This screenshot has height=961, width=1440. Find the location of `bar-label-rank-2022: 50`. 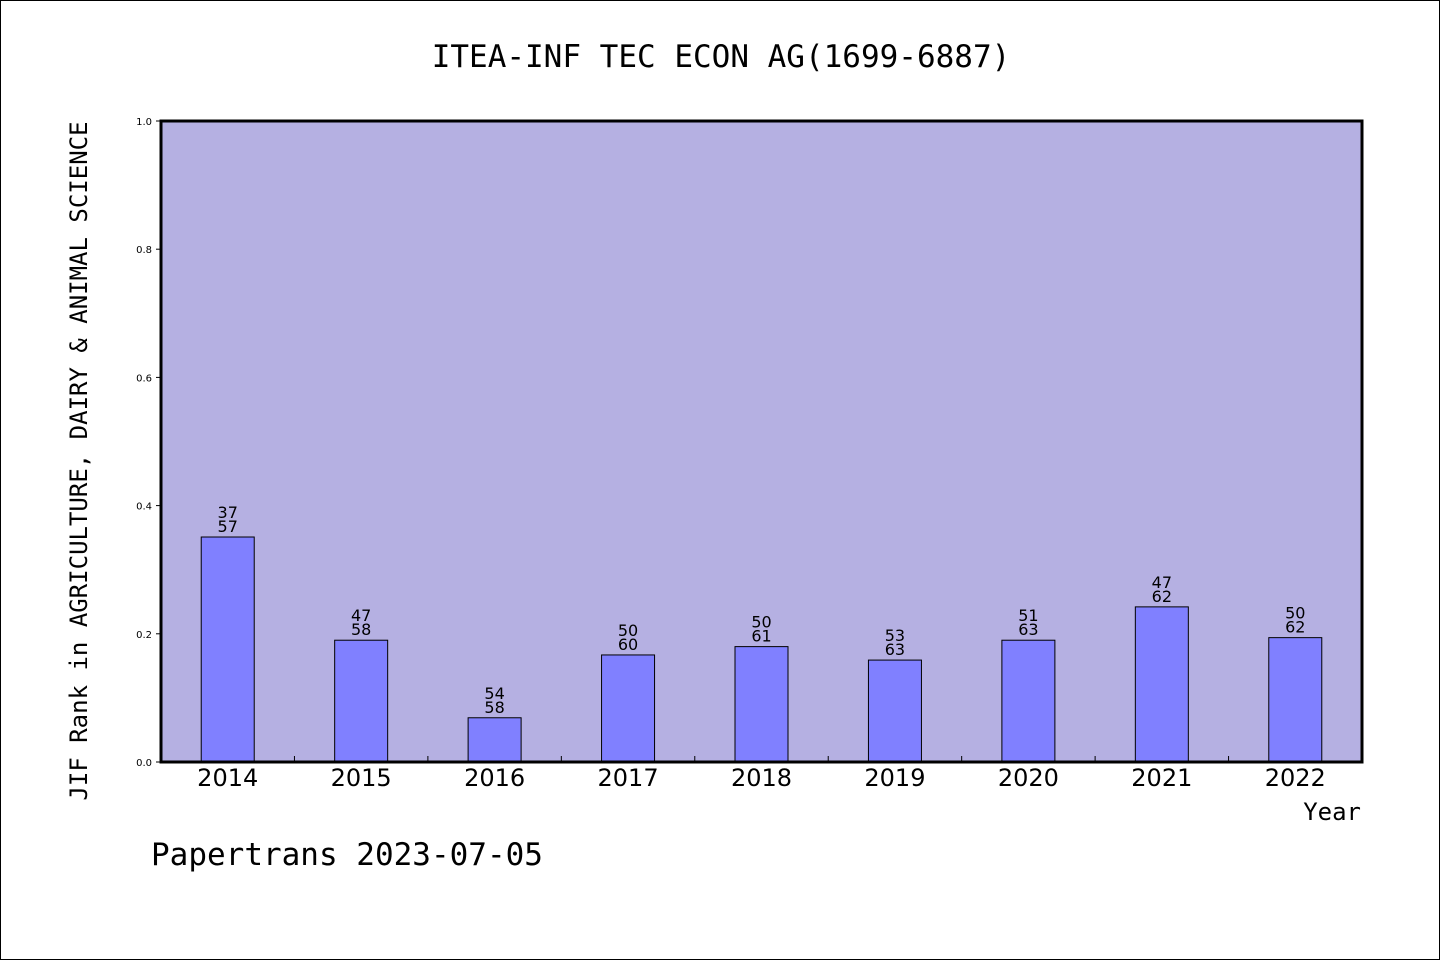

bar-label-rank-2022: 50 is located at coordinates (1295, 613).